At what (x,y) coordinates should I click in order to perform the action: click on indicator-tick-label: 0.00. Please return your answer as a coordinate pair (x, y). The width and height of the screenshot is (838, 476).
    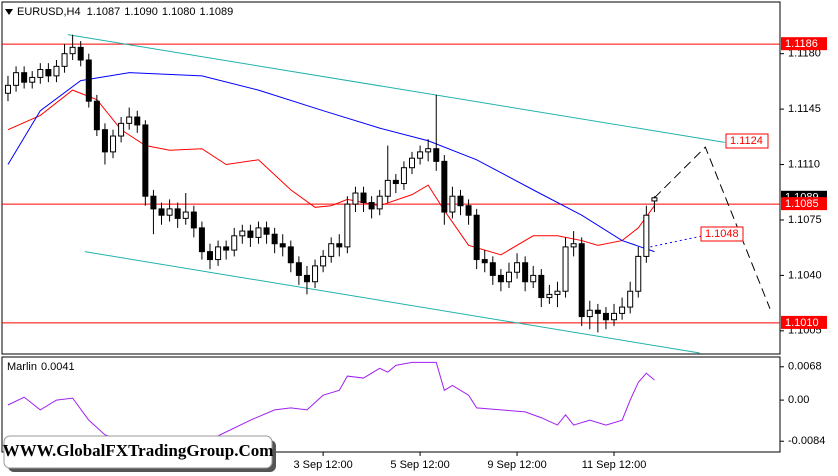
    Looking at the image, I should click on (798, 400).